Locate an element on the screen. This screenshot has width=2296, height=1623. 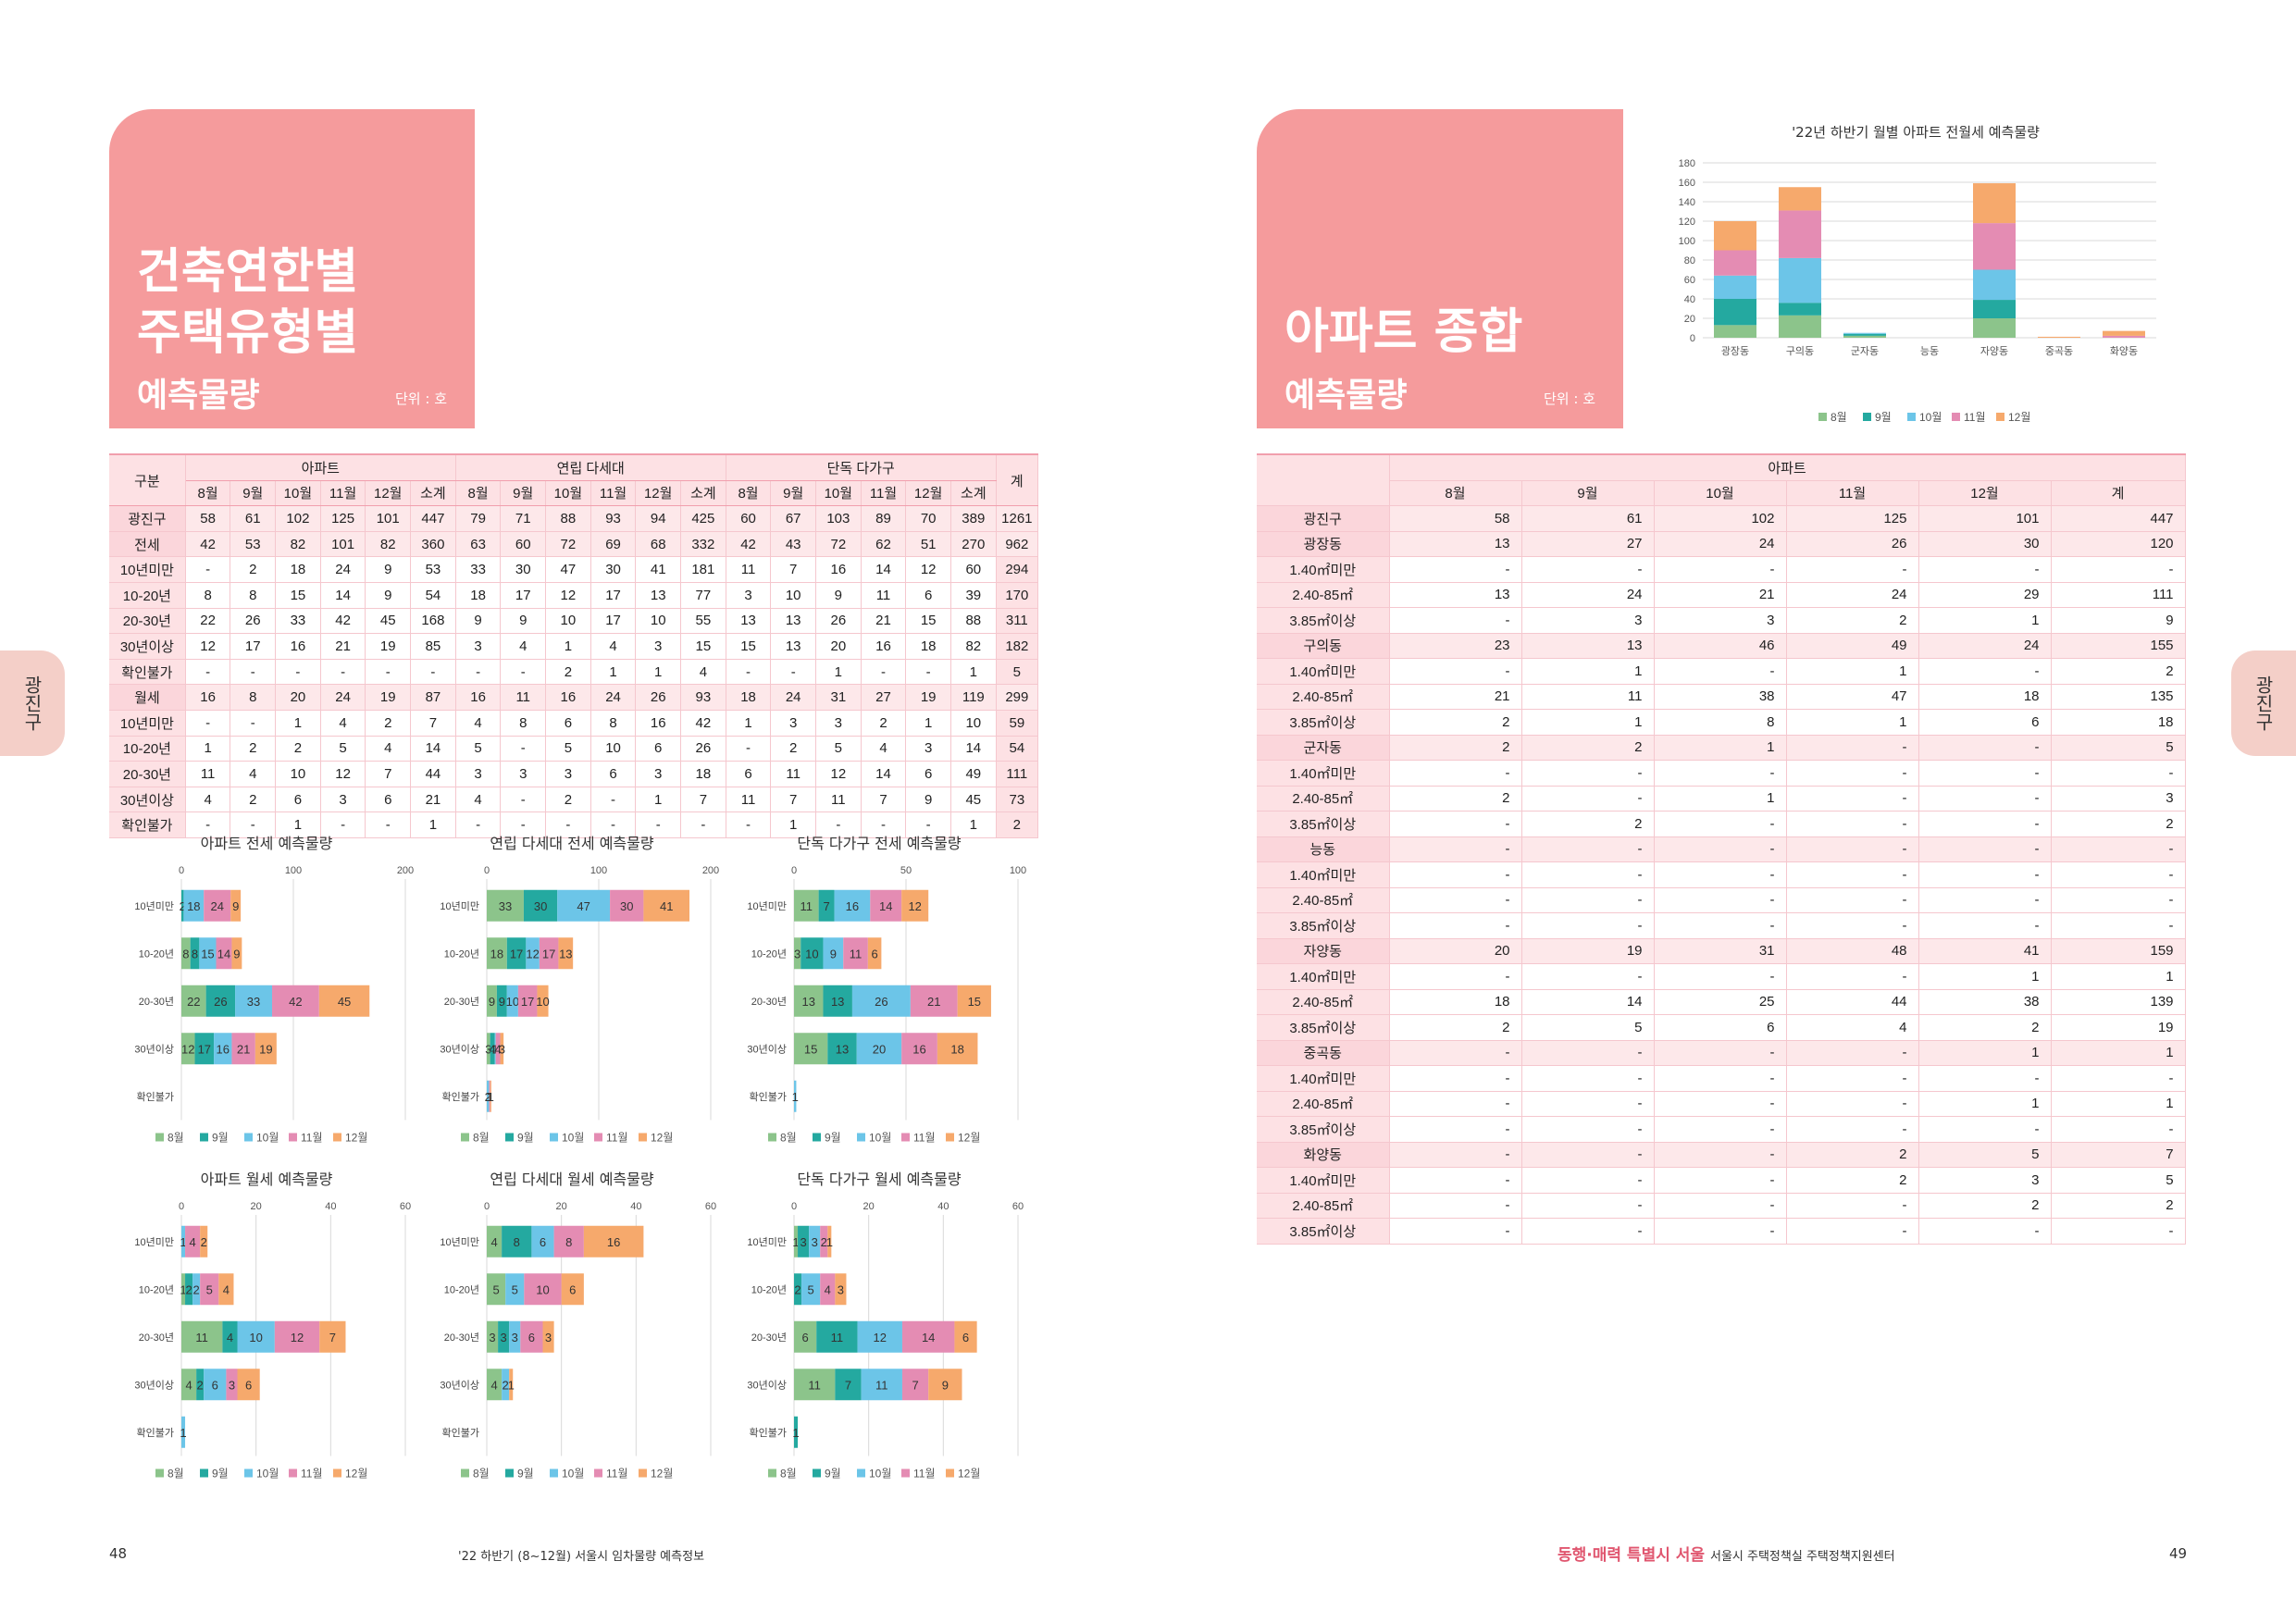
x-tick-label: 100 is located at coordinates (599, 870).